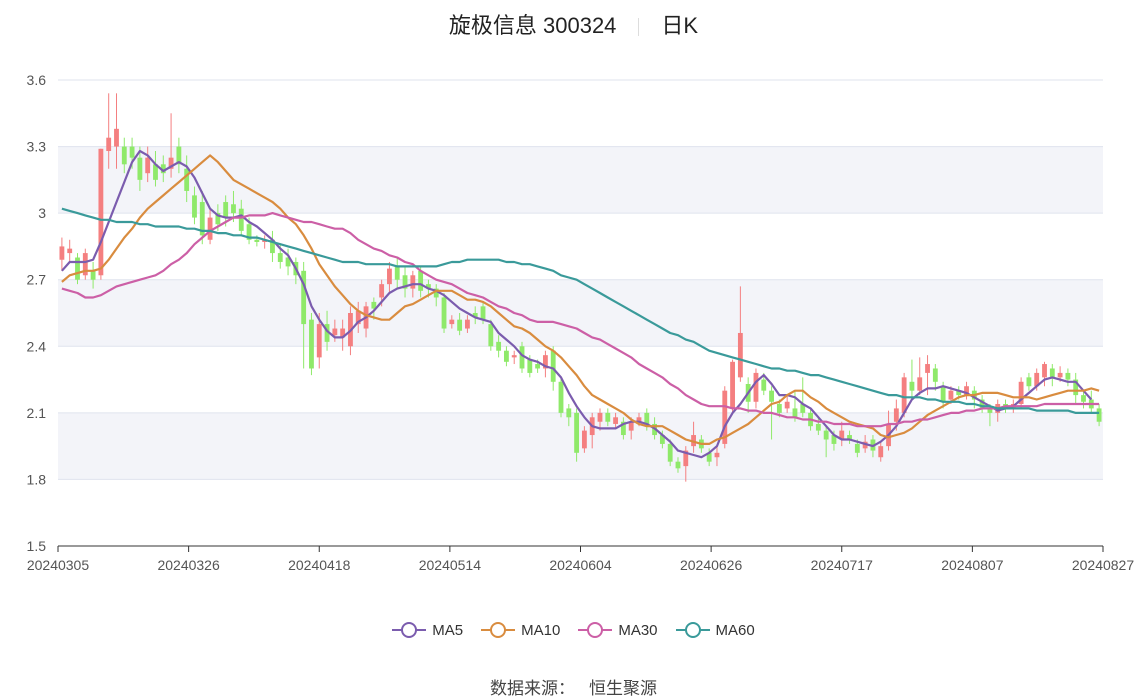 The height and width of the screenshot is (699, 1147). Describe the element at coordinates (735, 630) in the screenshot. I see `legend-label-ma60: MA60` at that location.